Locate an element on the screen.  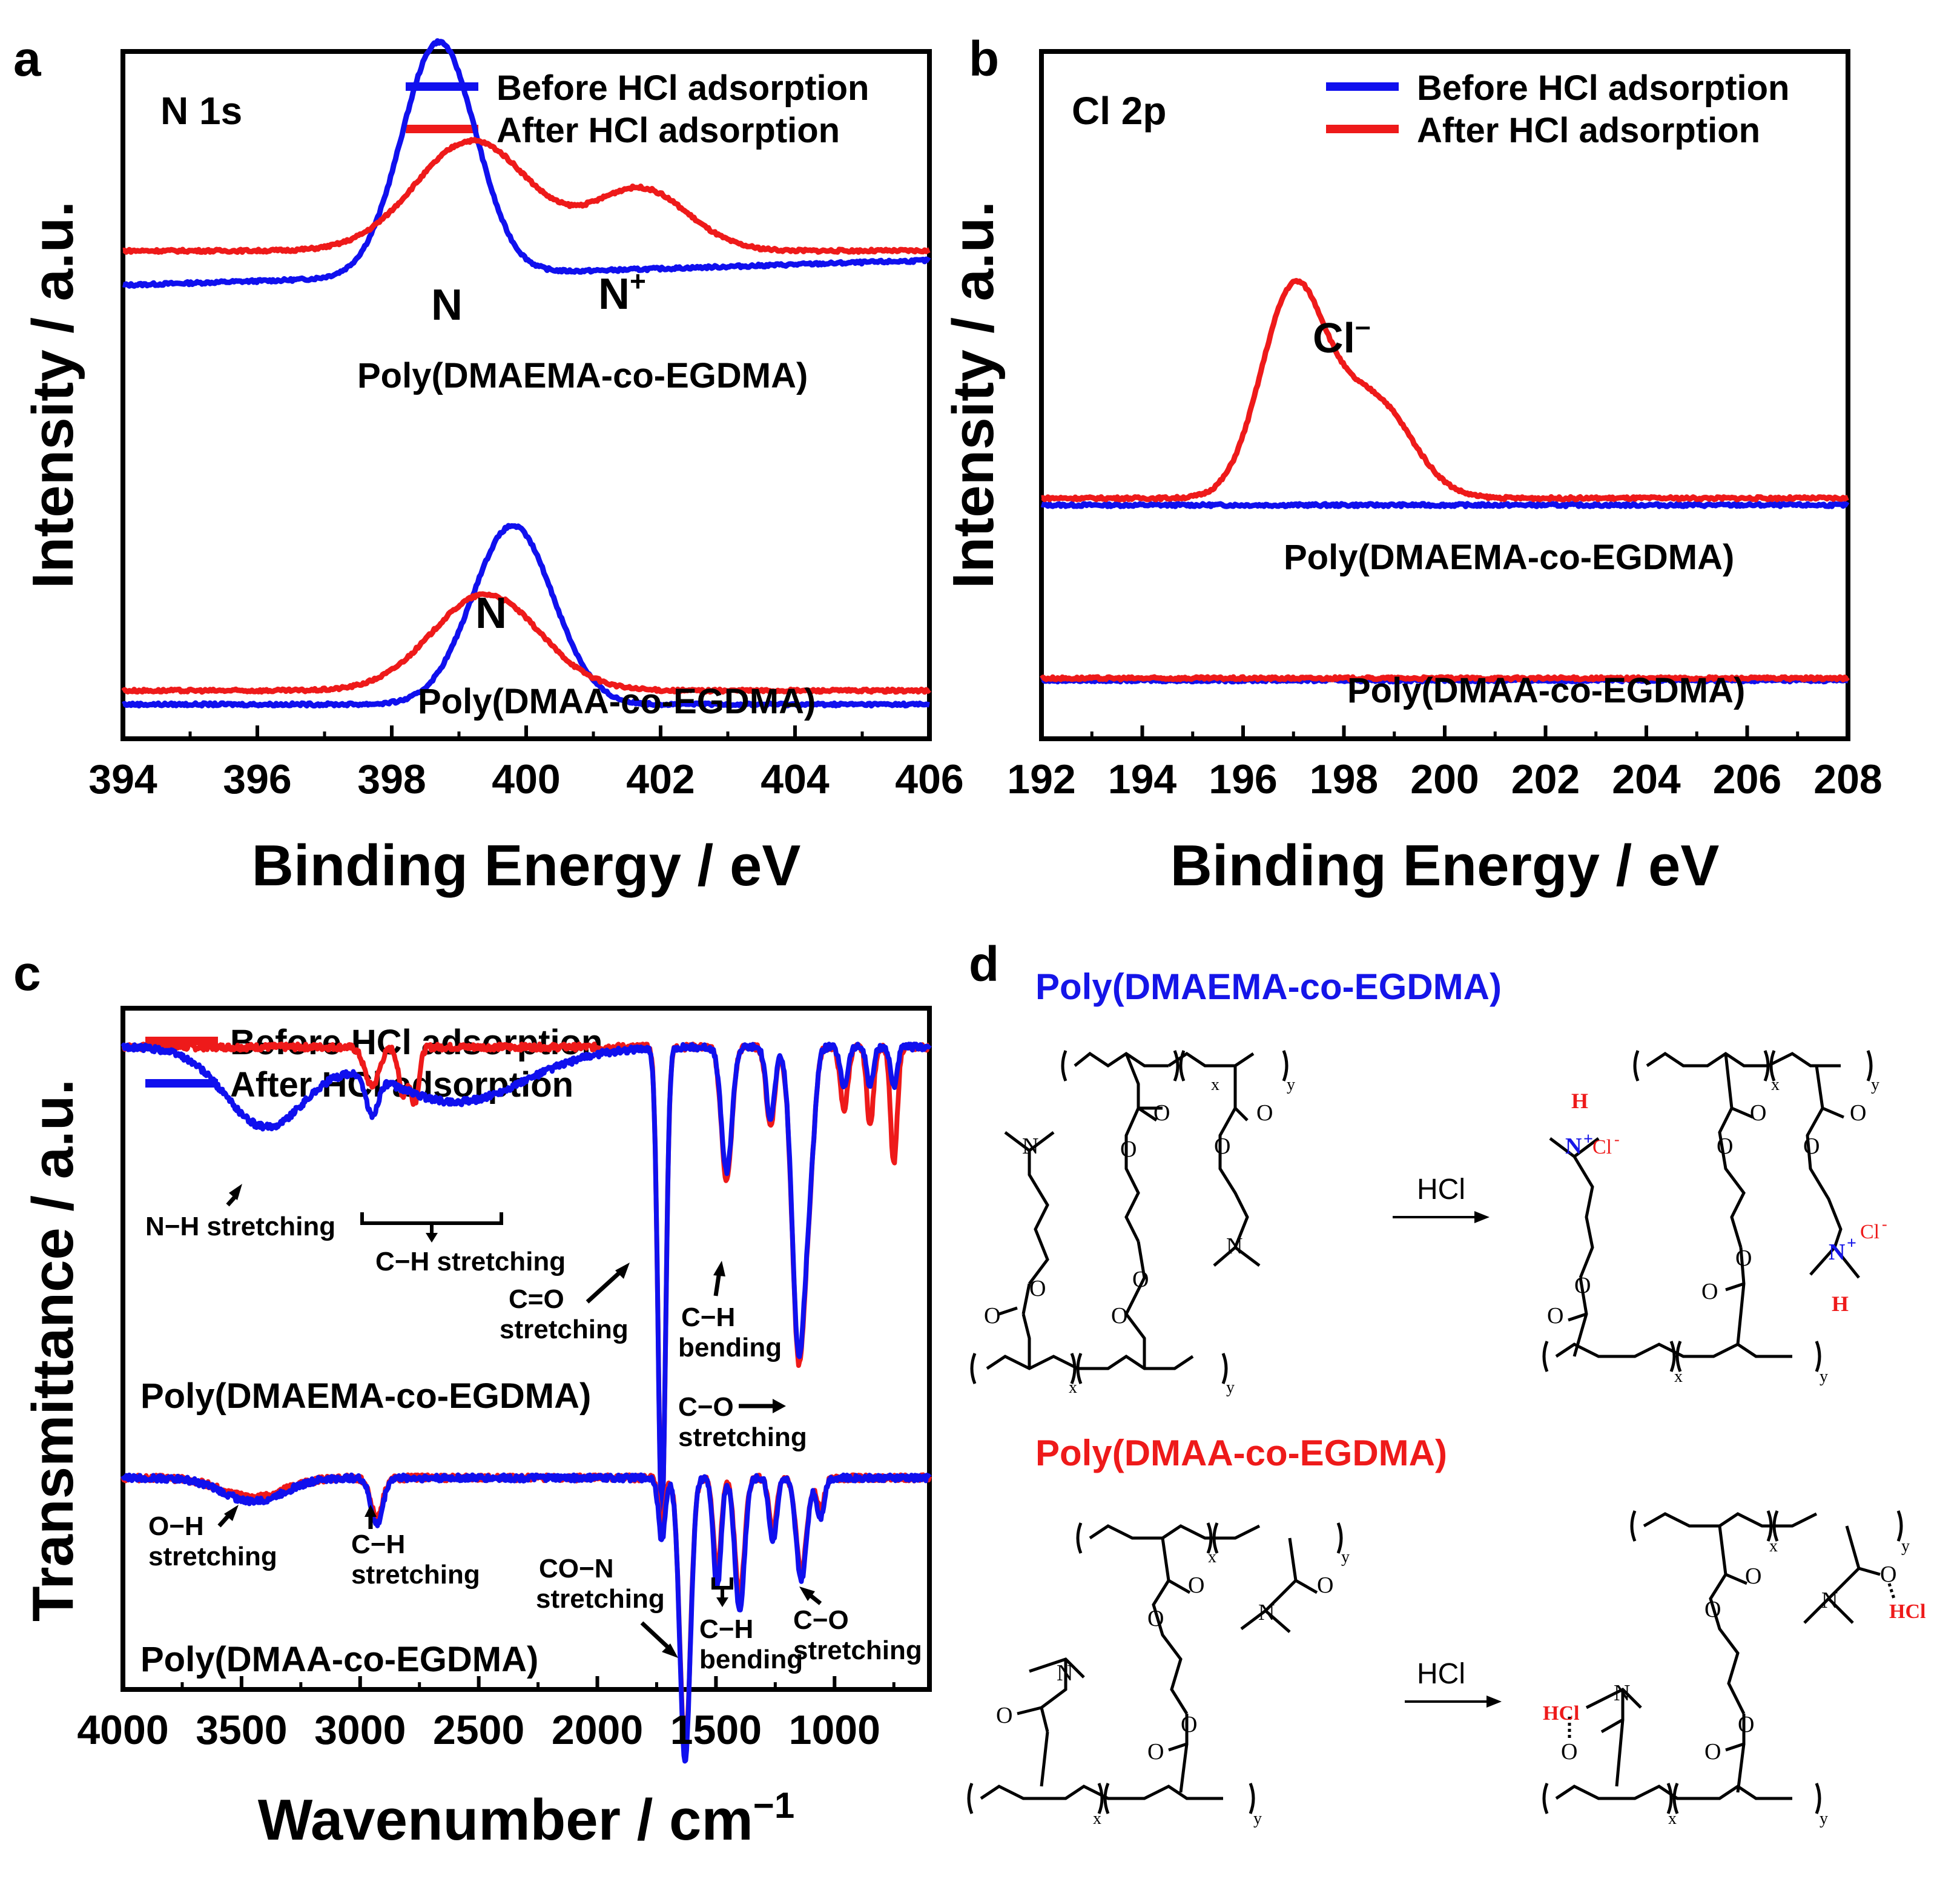
backbone-bp-lower is located at coordinates (1674, 1792).